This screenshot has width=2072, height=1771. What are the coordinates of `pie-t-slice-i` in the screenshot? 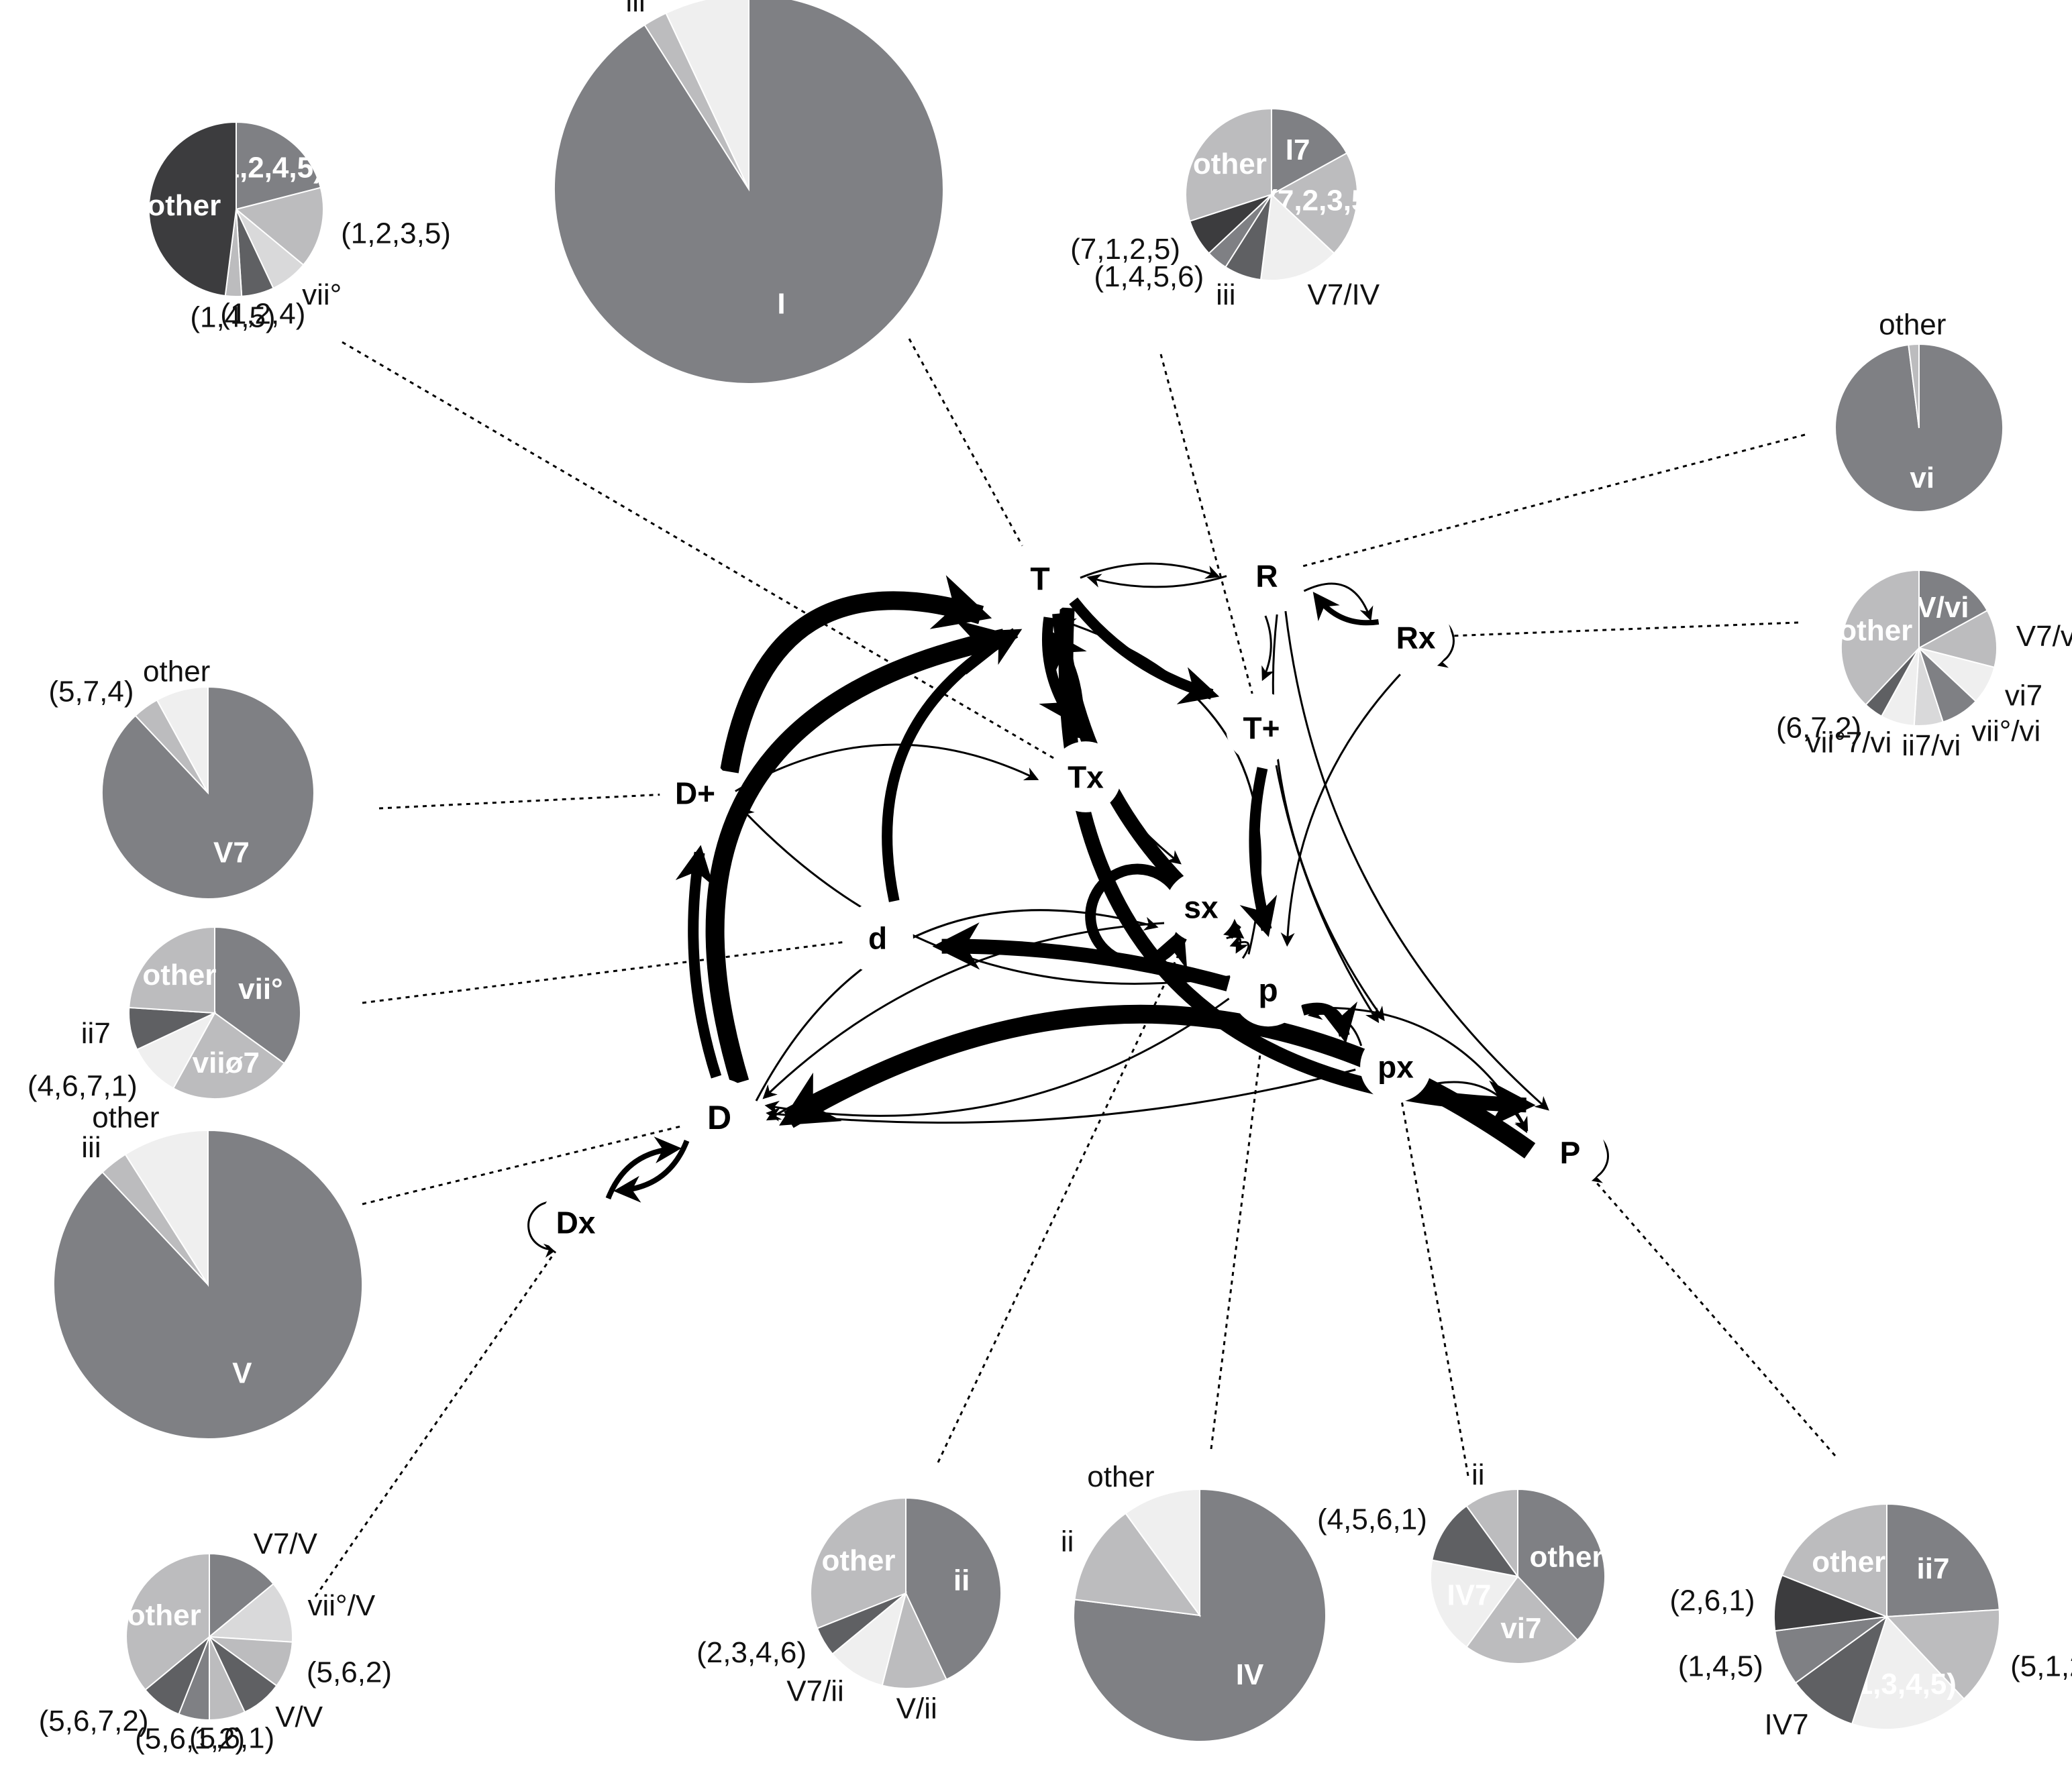 It's located at (748, 192).